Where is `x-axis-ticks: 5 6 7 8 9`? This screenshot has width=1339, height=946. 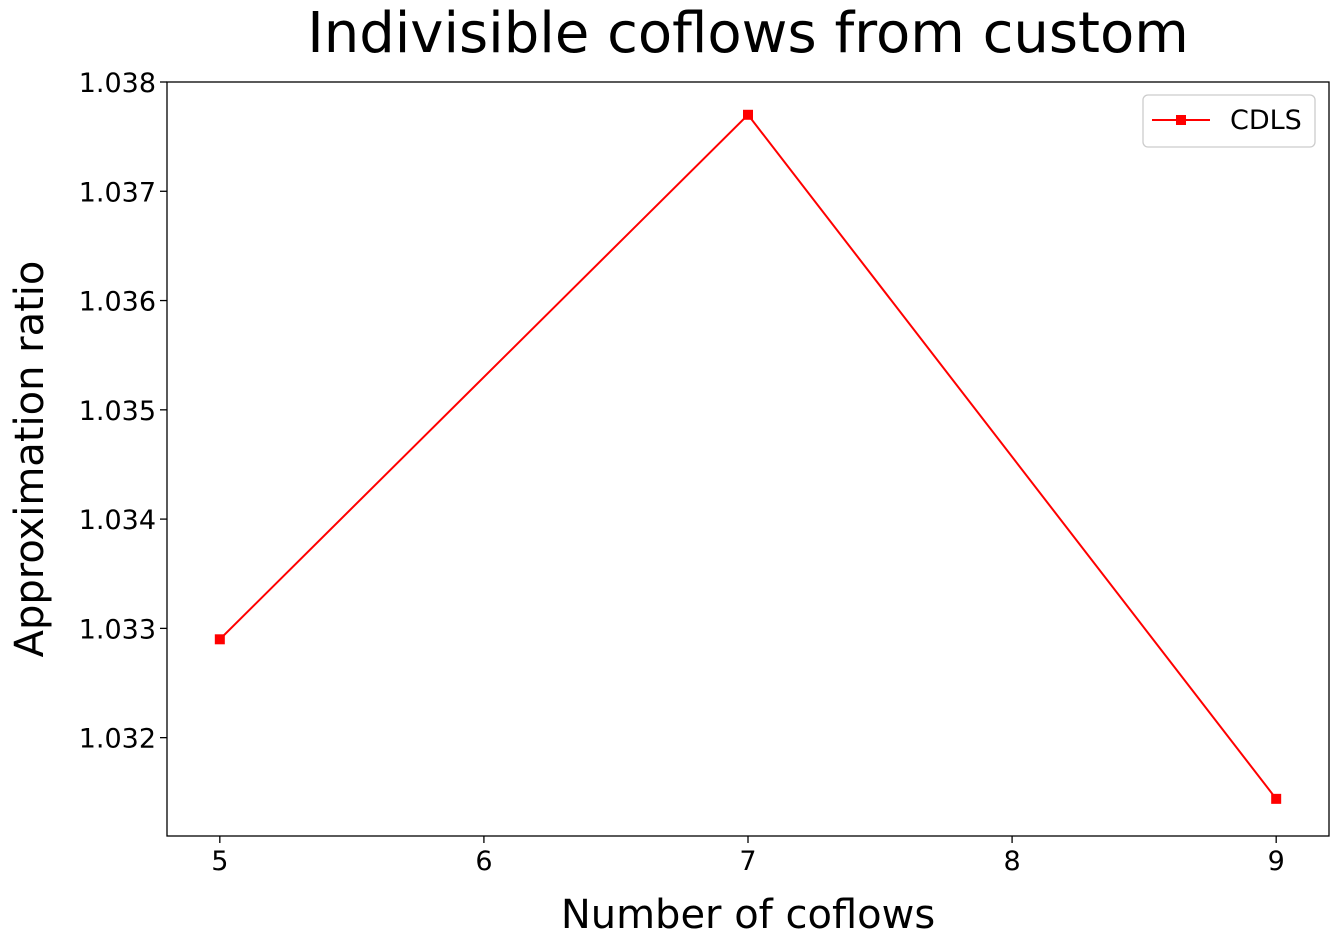
x-axis-ticks: 5 6 7 8 9 is located at coordinates (748, 856).